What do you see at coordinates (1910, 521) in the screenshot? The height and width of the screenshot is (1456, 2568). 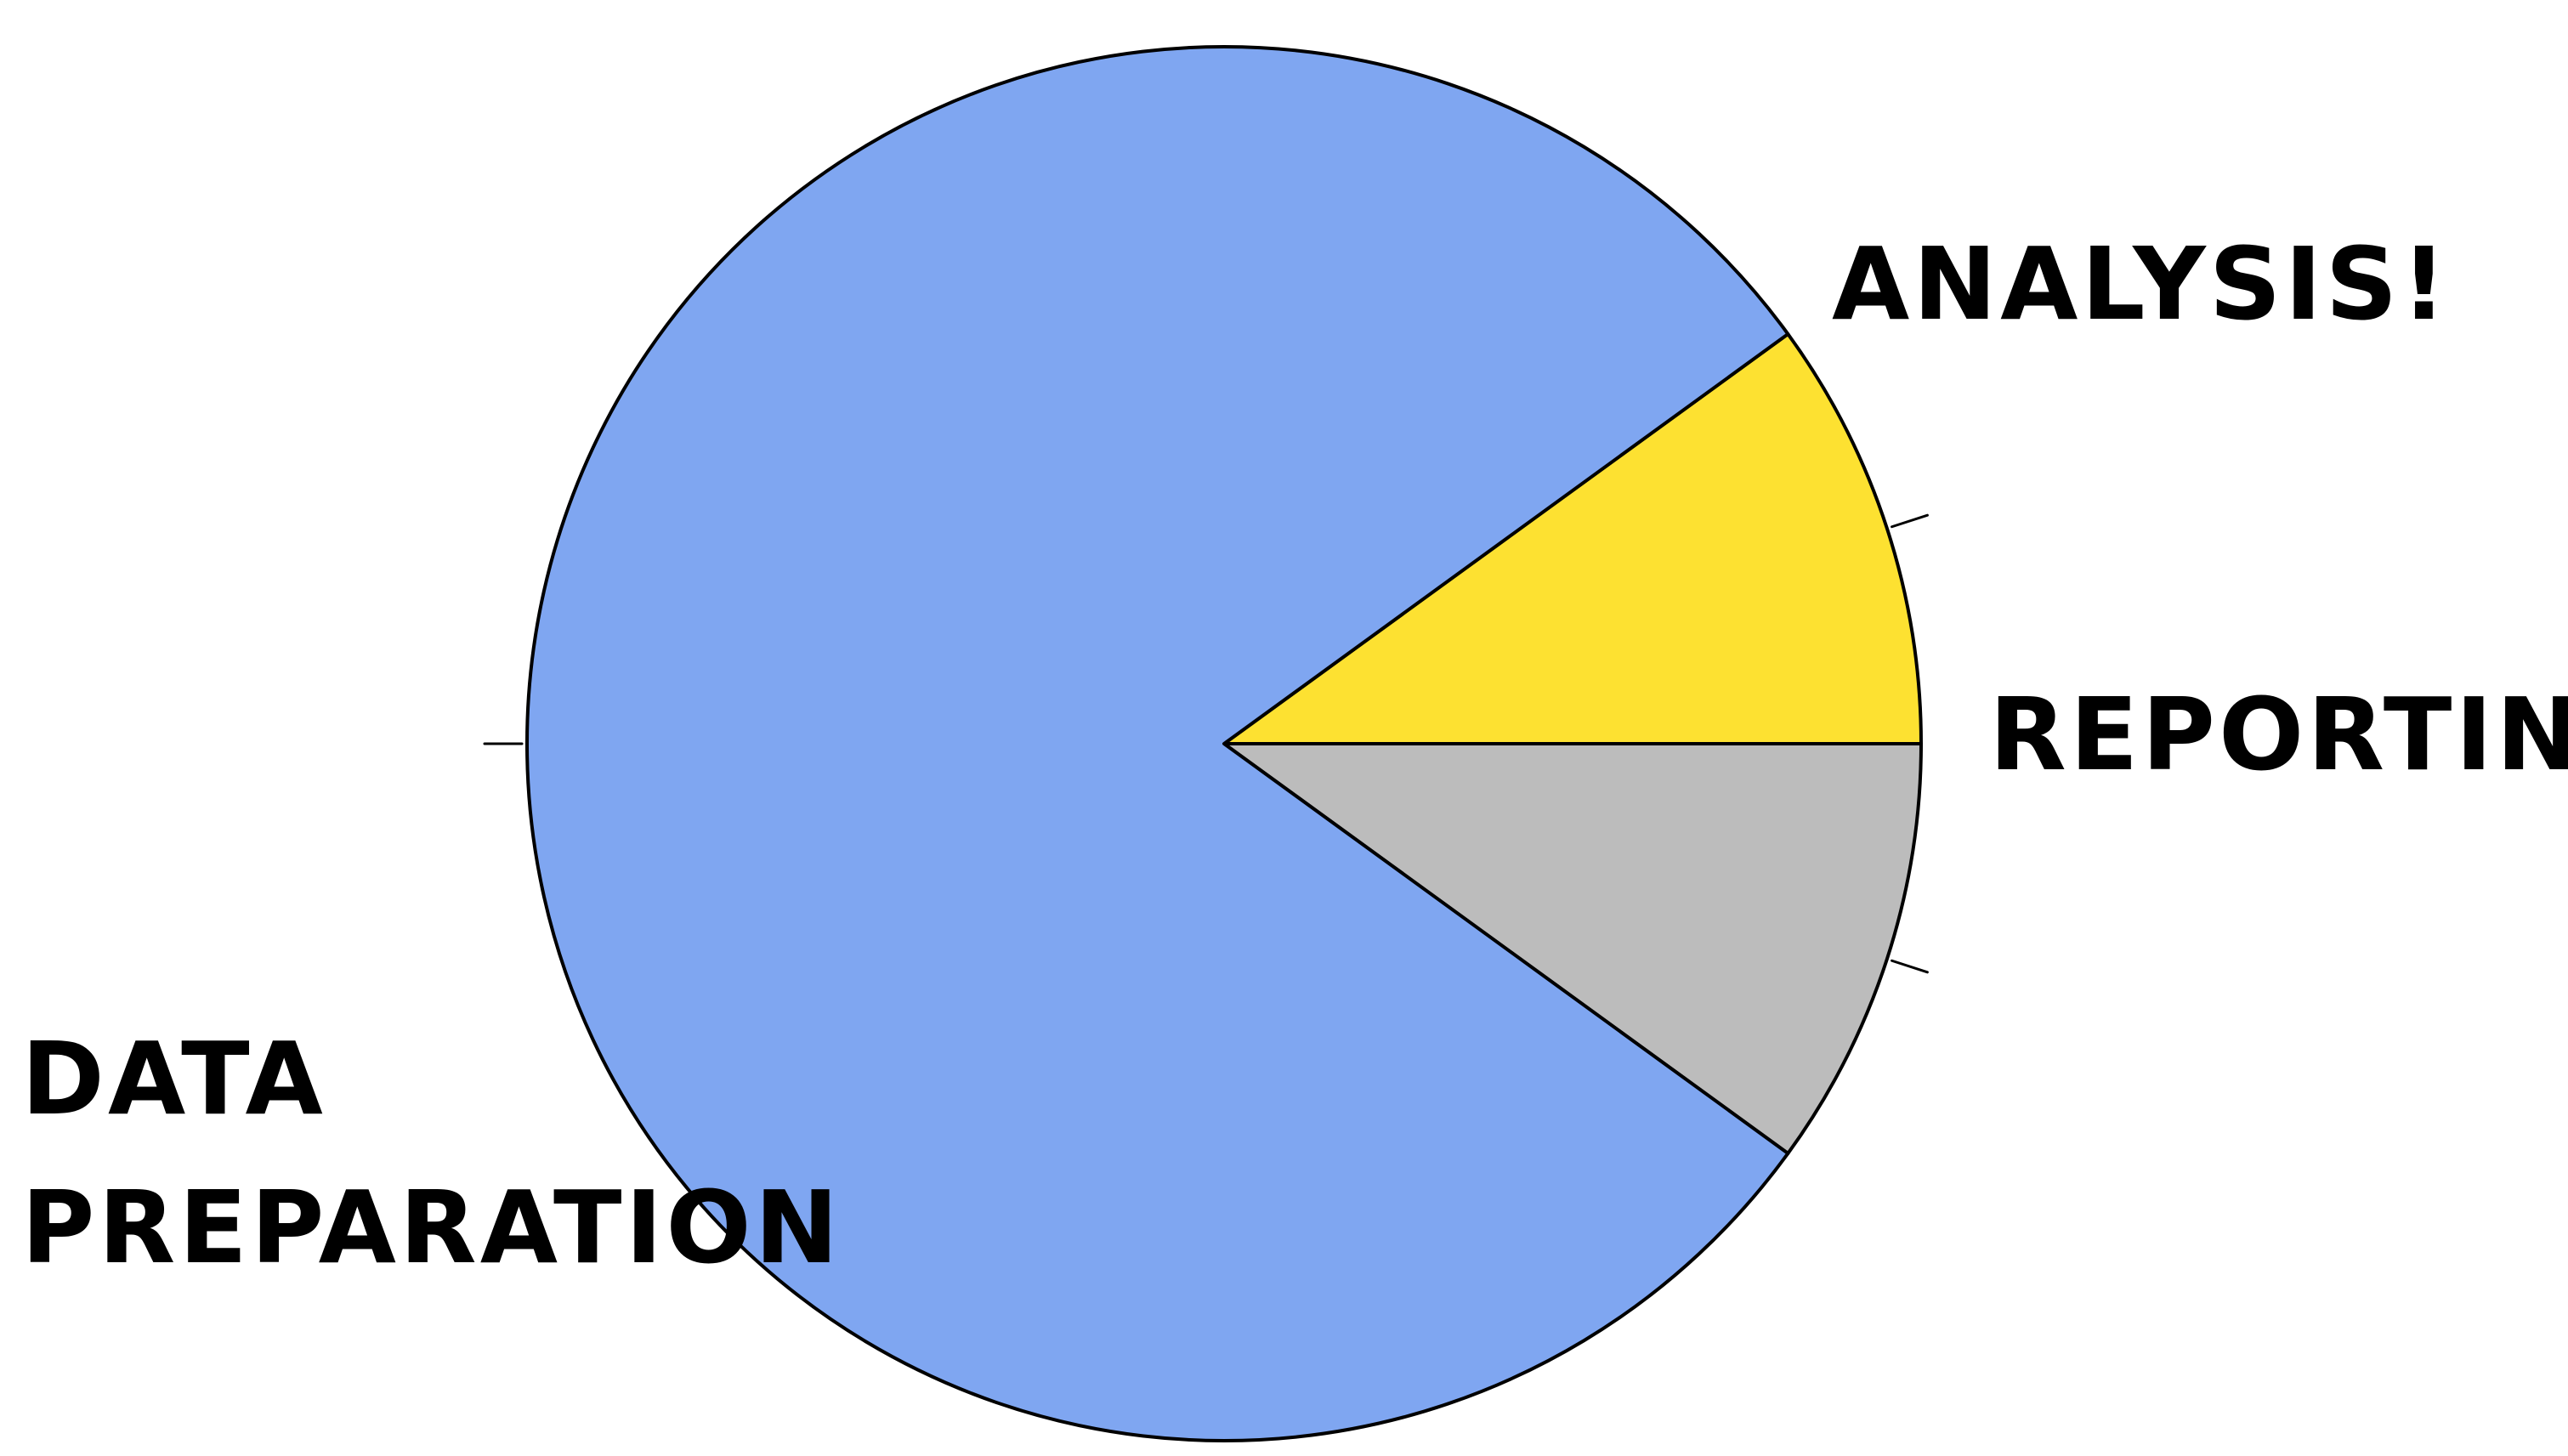 I see `tick-analysis` at bounding box center [1910, 521].